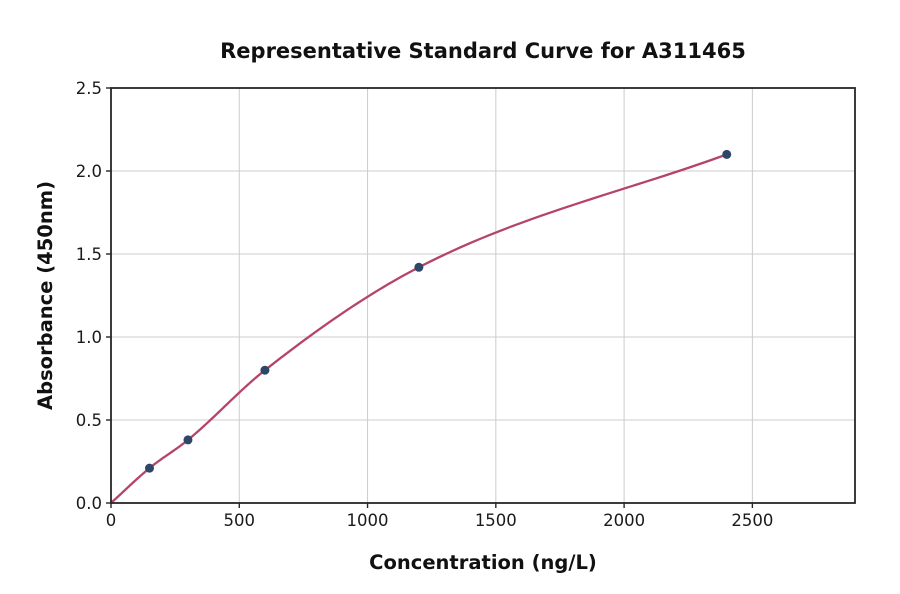 Image resolution: width=900 pixels, height=594 pixels. What do you see at coordinates (752, 520) in the screenshot?
I see `x-tick-label-2500: 2500` at bounding box center [752, 520].